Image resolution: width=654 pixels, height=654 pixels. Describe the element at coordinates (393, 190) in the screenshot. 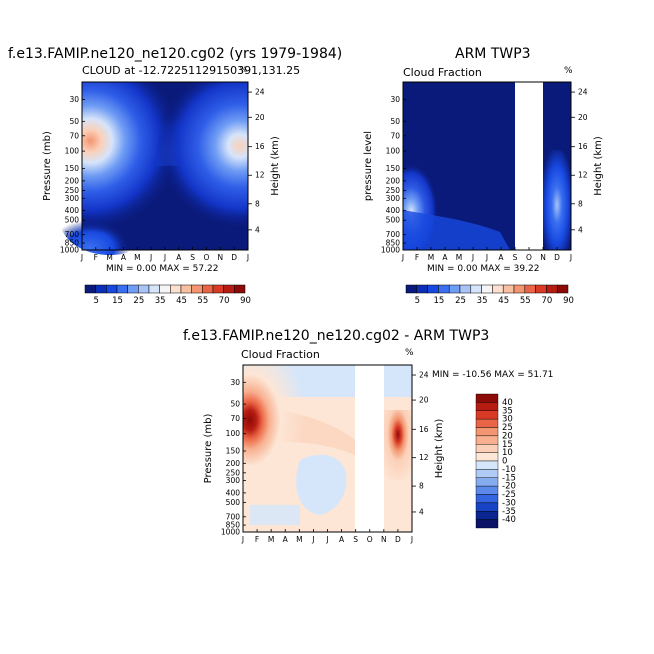

I see `pressure-tick-label: 250` at that location.